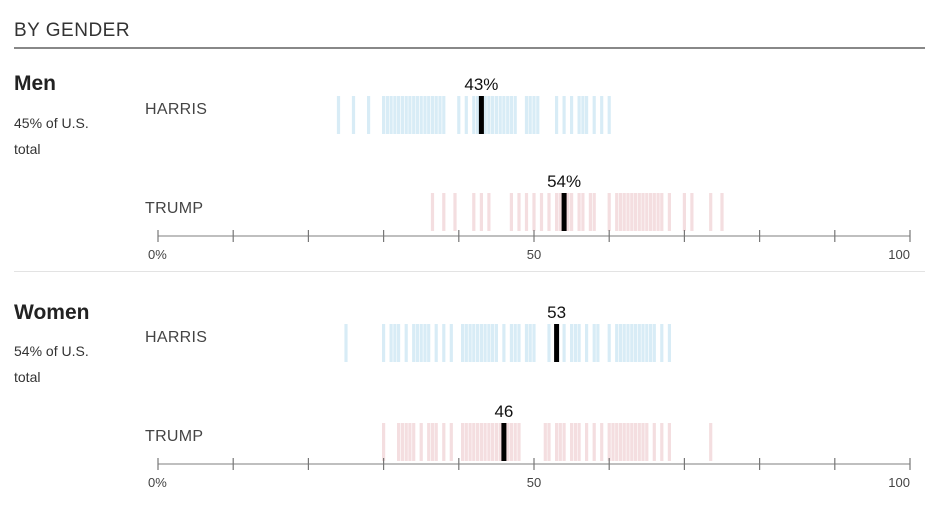 The width and height of the screenshot is (936, 528). Describe the element at coordinates (51, 136) in the screenshot. I see `group-subtitle-men: 45% of U.S. total` at that location.